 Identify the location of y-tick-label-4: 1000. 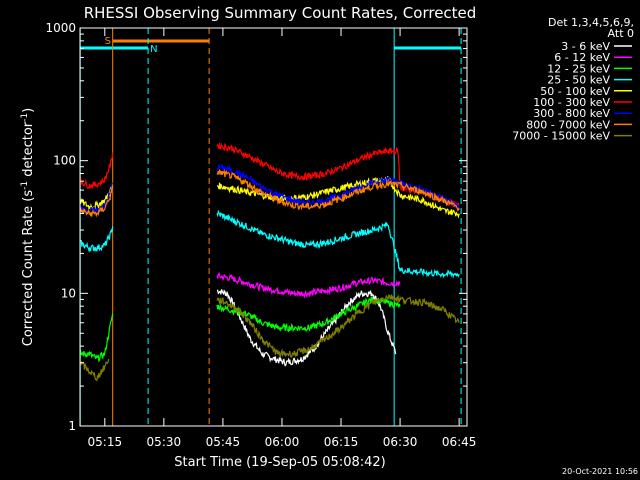
(60, 28).